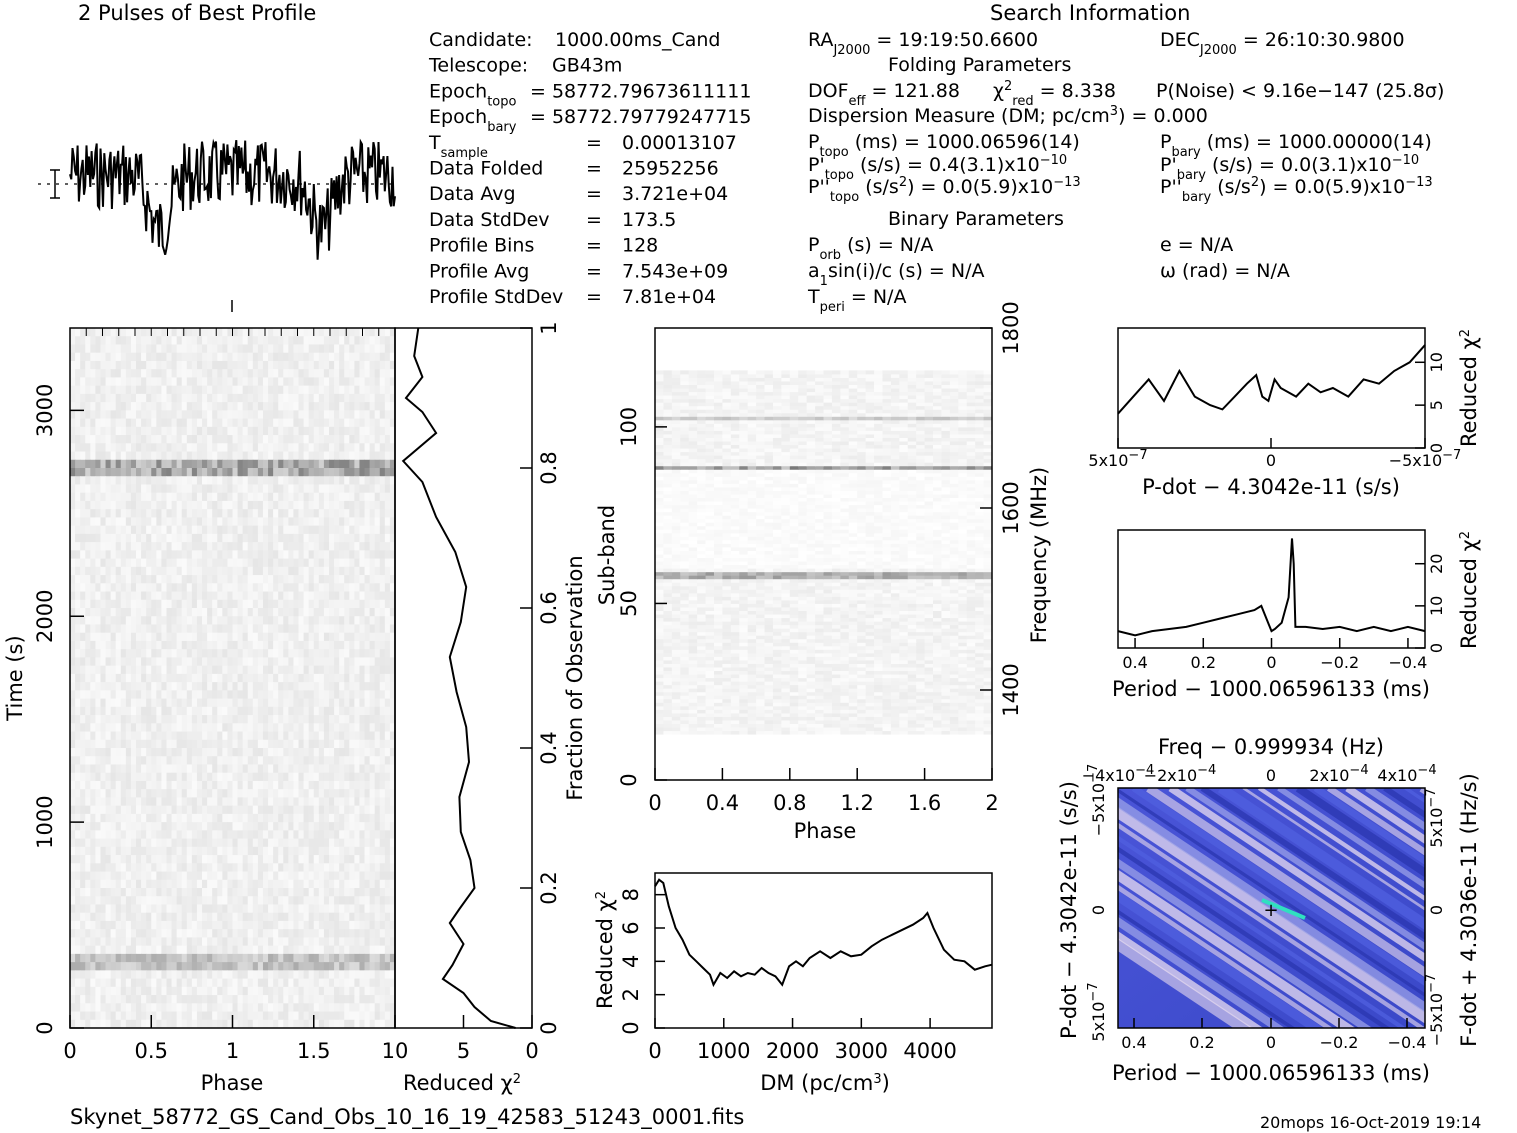  What do you see at coordinates (232, 199) in the screenshot?
I see `profile-trace` at bounding box center [232, 199].